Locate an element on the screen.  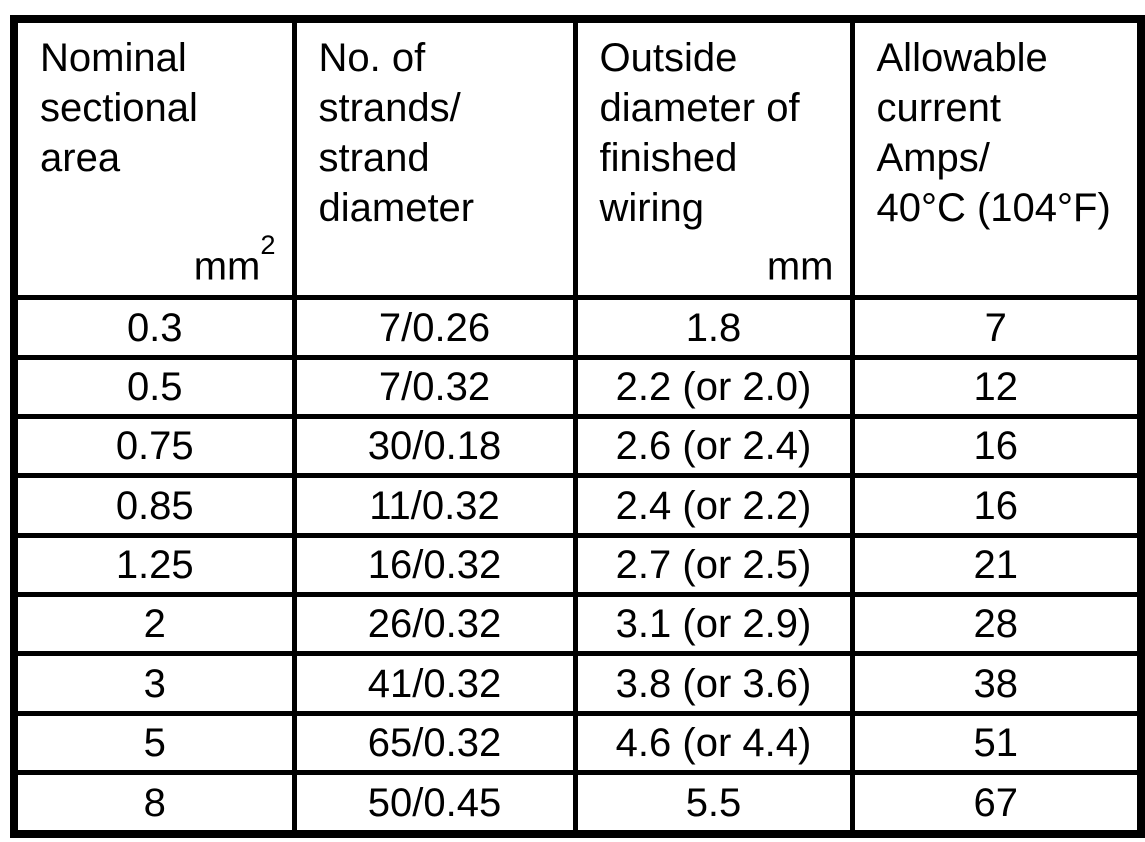
cell-sectional-area: 3 is located at coordinates (154, 683).